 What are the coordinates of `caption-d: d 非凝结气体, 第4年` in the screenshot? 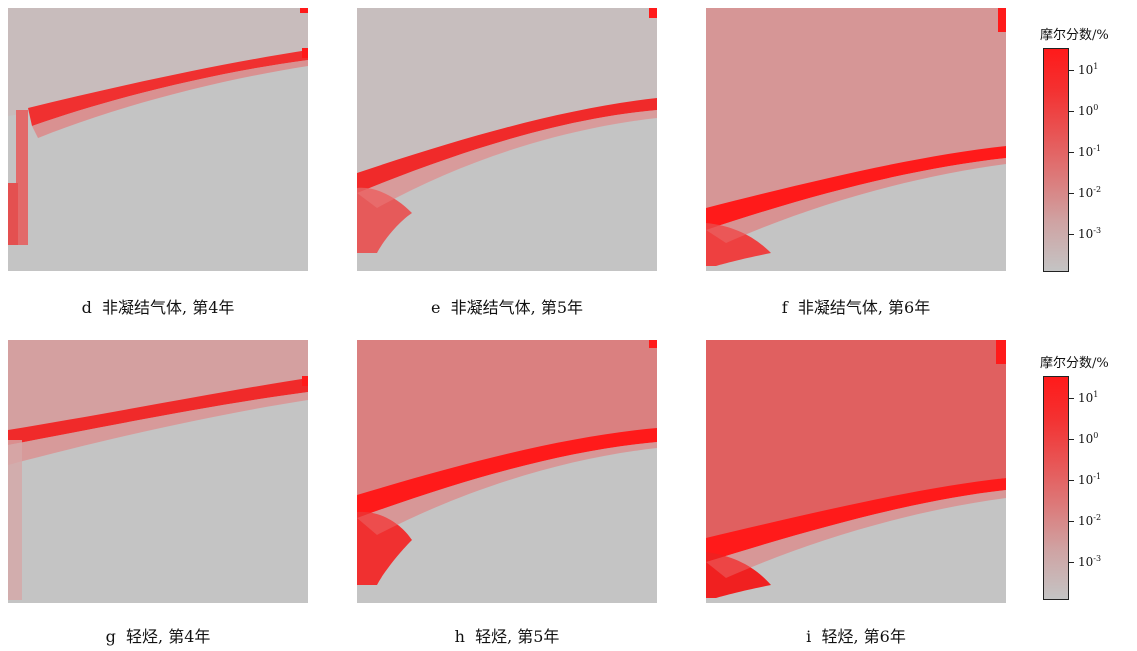 It's located at (158, 307).